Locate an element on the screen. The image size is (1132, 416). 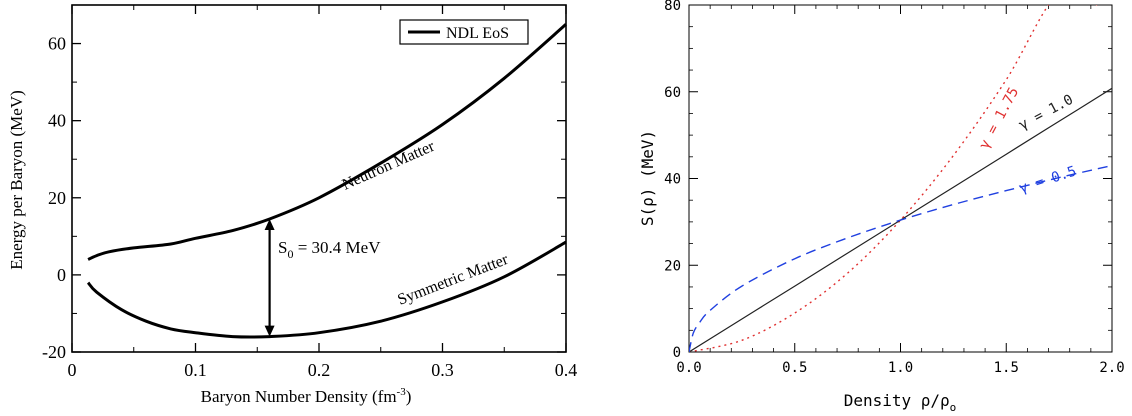
s0-arrow-head-top is located at coordinates (269, 224).